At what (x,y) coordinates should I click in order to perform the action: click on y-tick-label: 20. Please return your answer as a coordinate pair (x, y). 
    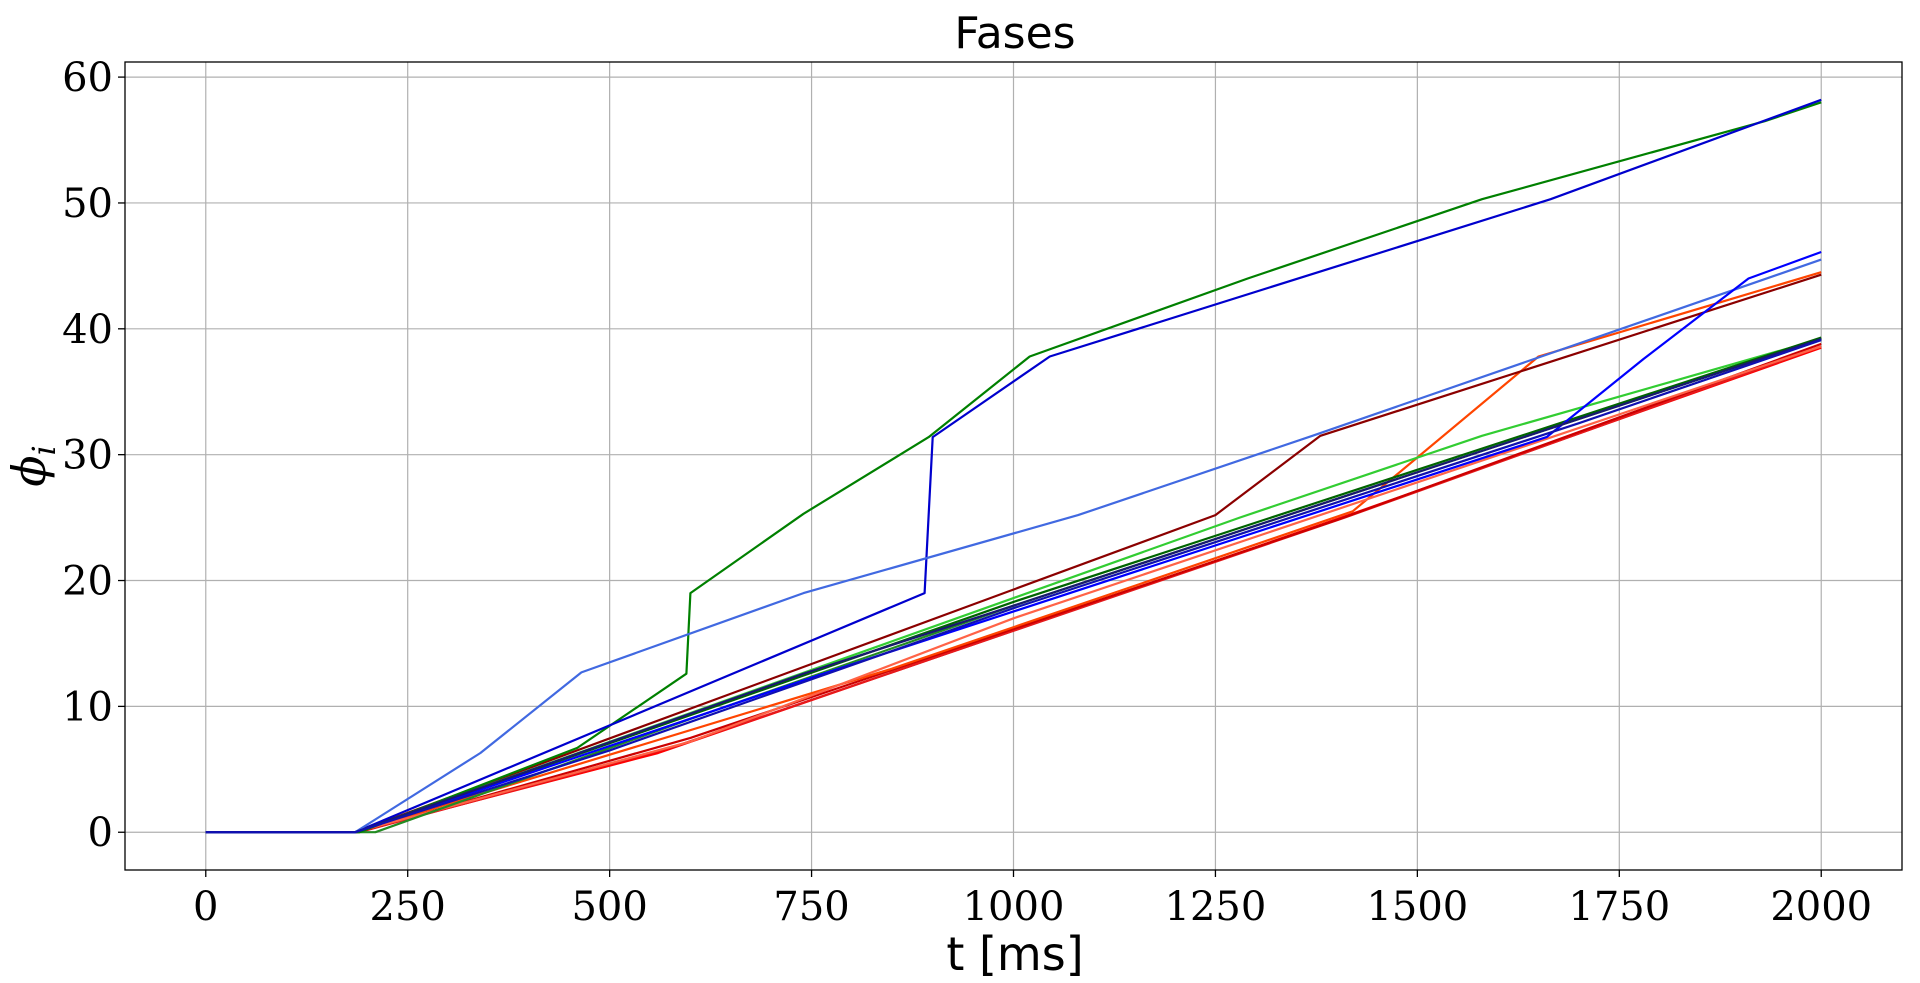
    Looking at the image, I should click on (87, 582).